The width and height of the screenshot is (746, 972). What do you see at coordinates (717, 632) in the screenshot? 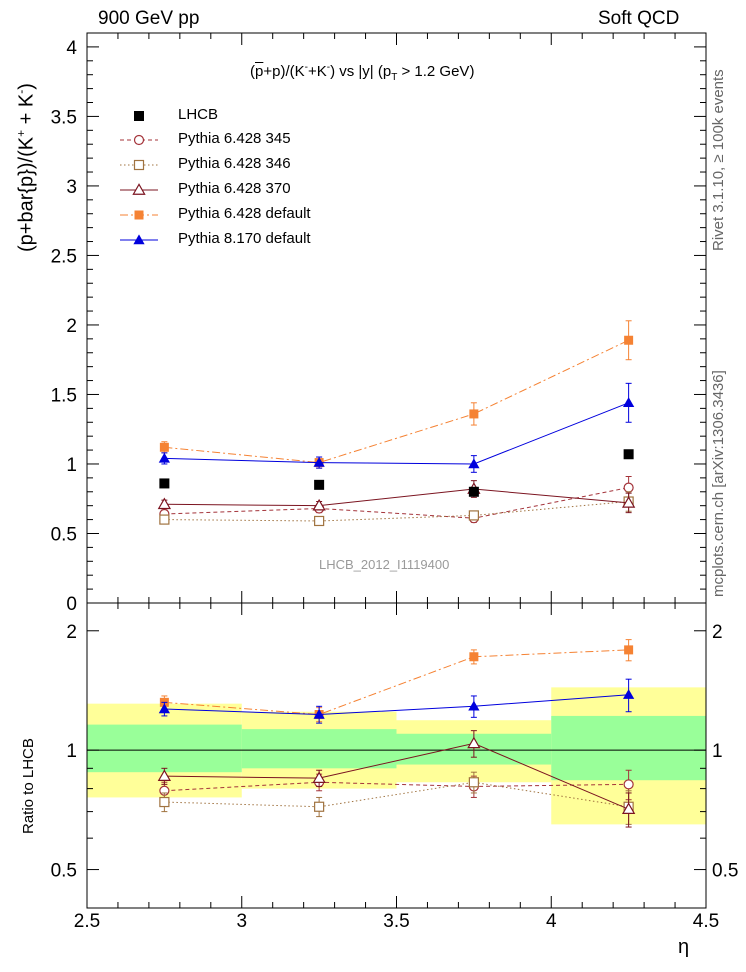
I see `ratio-y-tick-label-right: 2` at bounding box center [717, 632].